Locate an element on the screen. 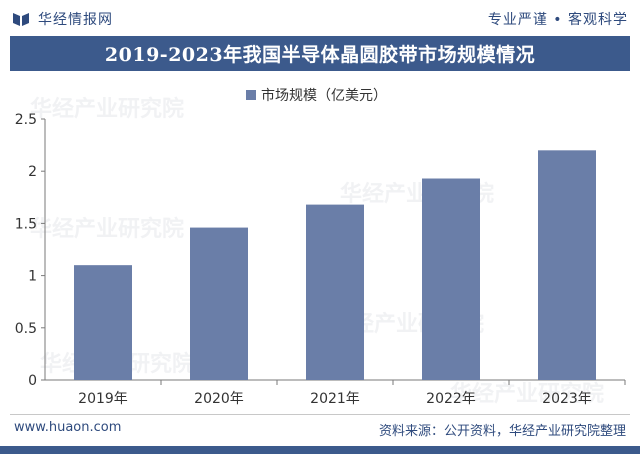 The height and width of the screenshot is (454, 640). y-tick-label: 1 is located at coordinates (32, 277).